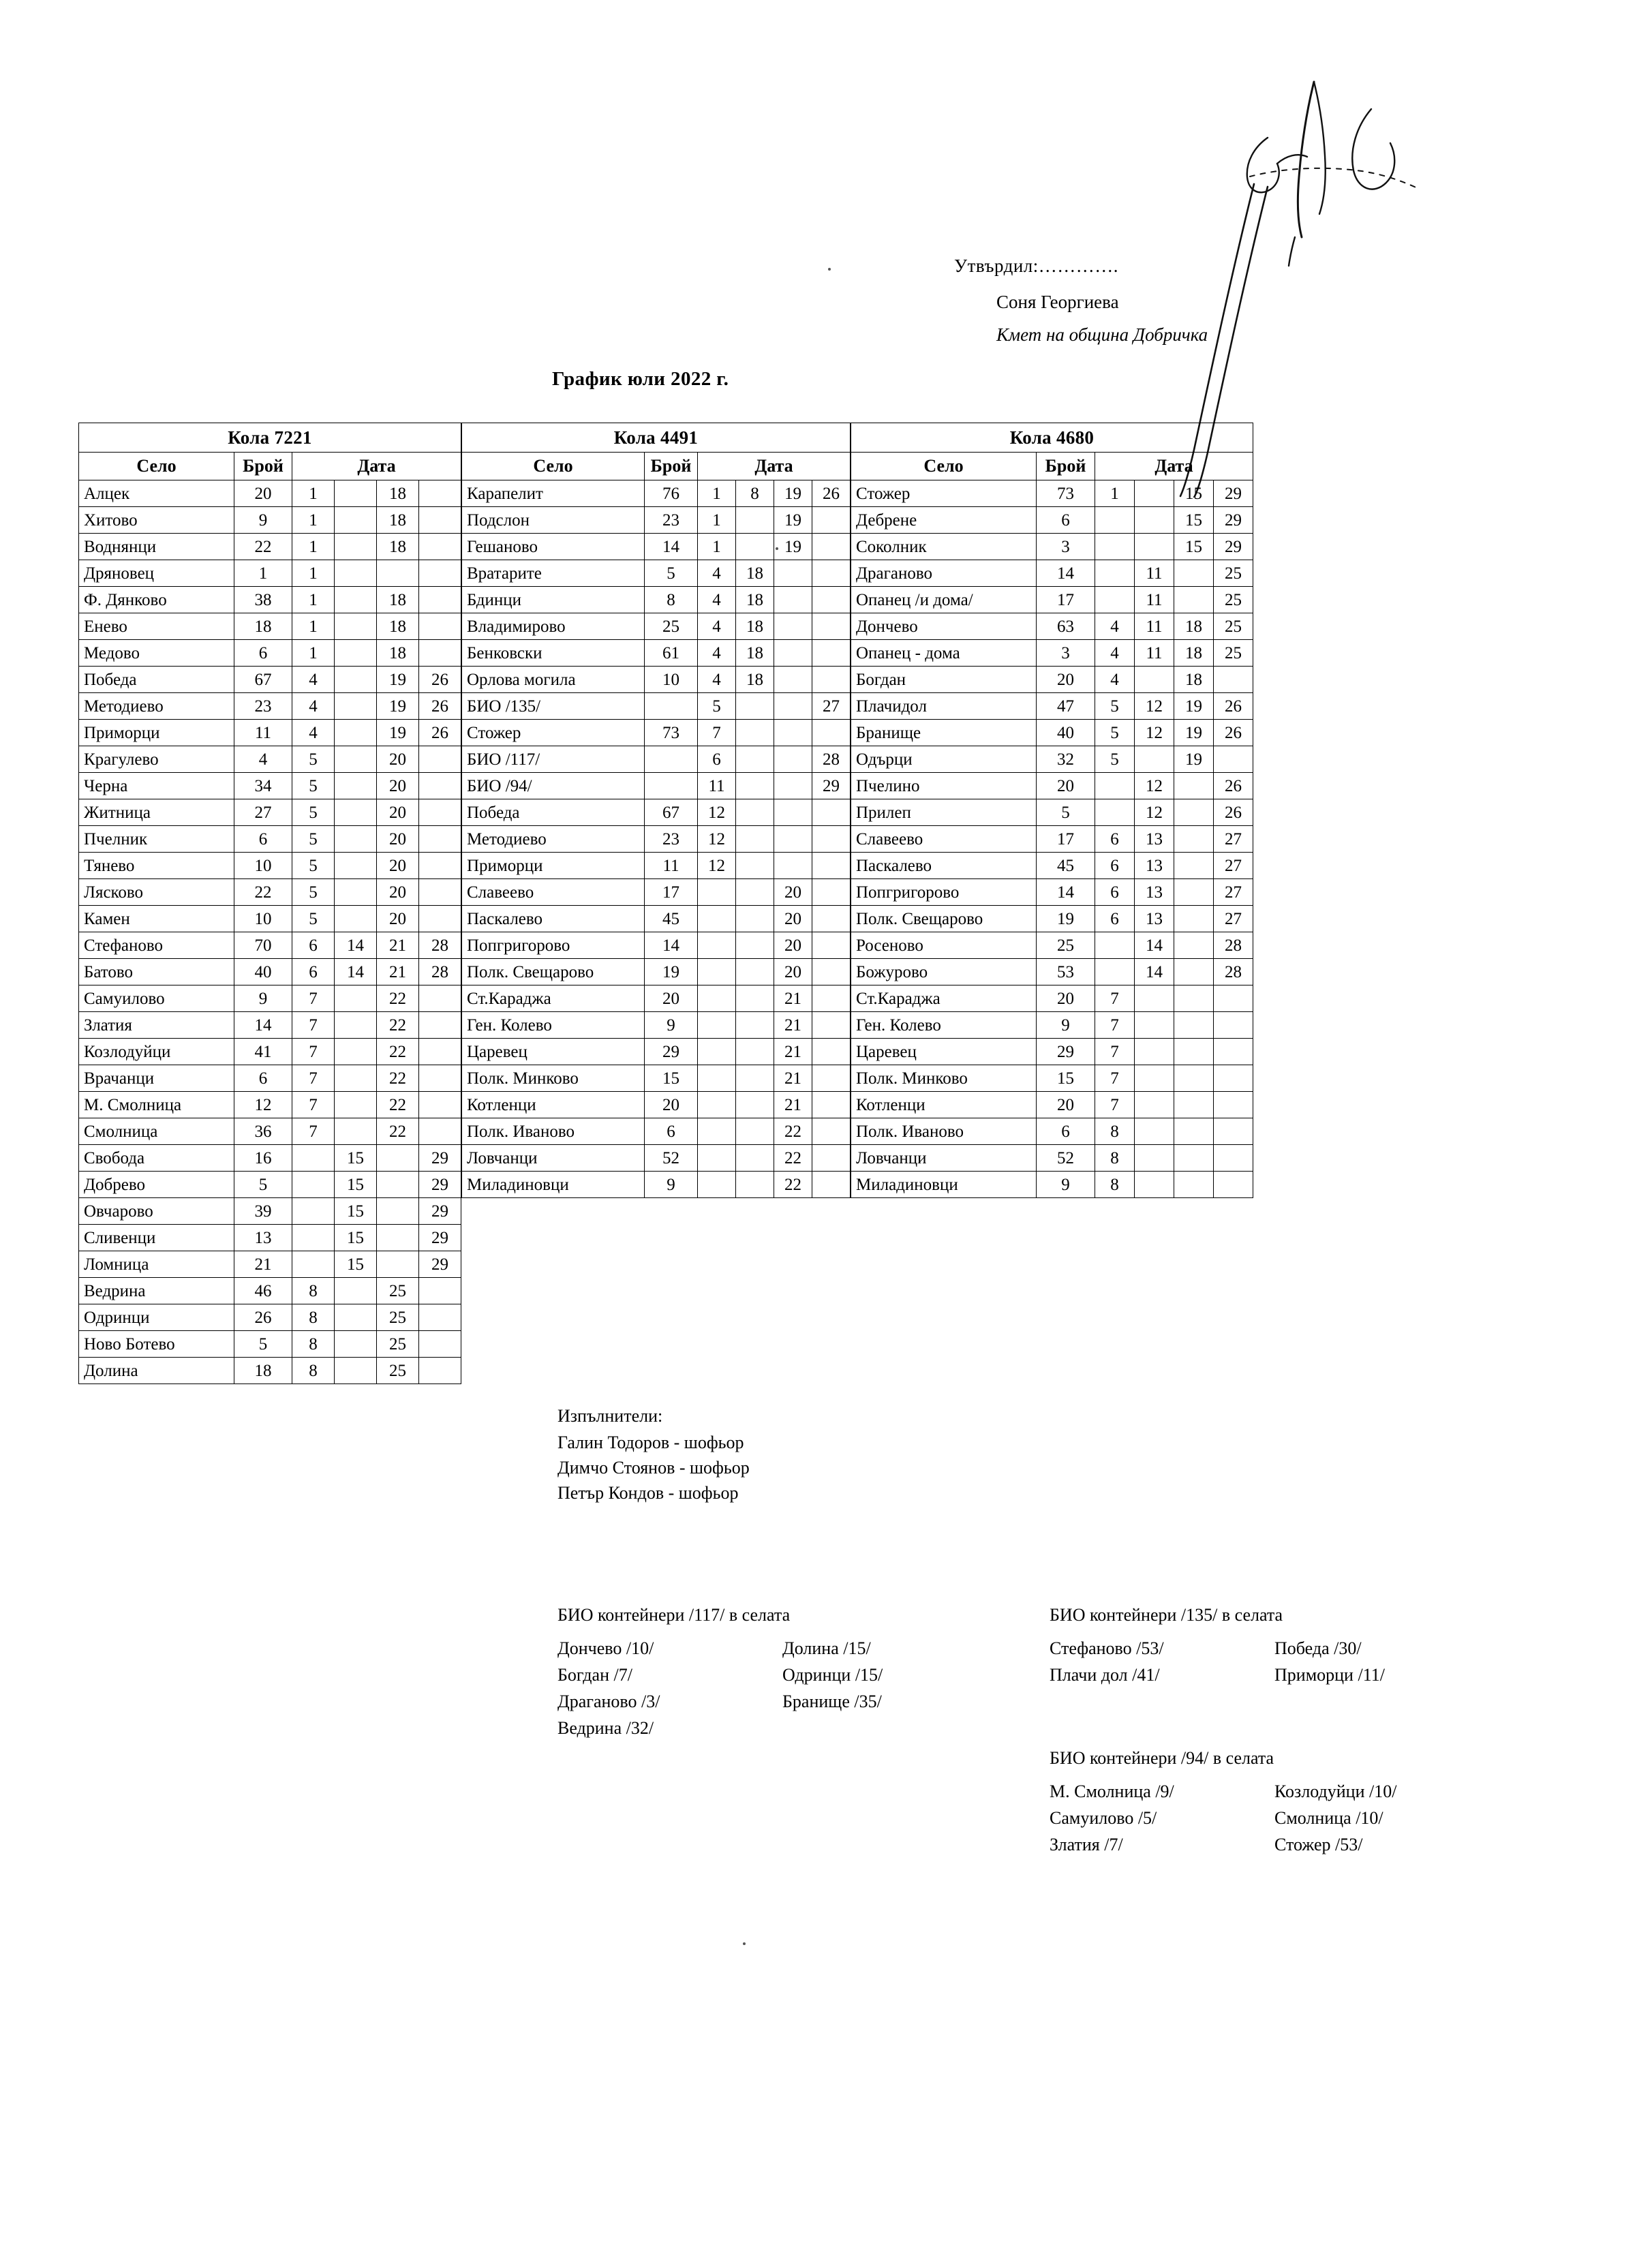 The image size is (1652, 2247). Describe the element at coordinates (671, 599) in the screenshot. I see `cell-count: 8` at that location.